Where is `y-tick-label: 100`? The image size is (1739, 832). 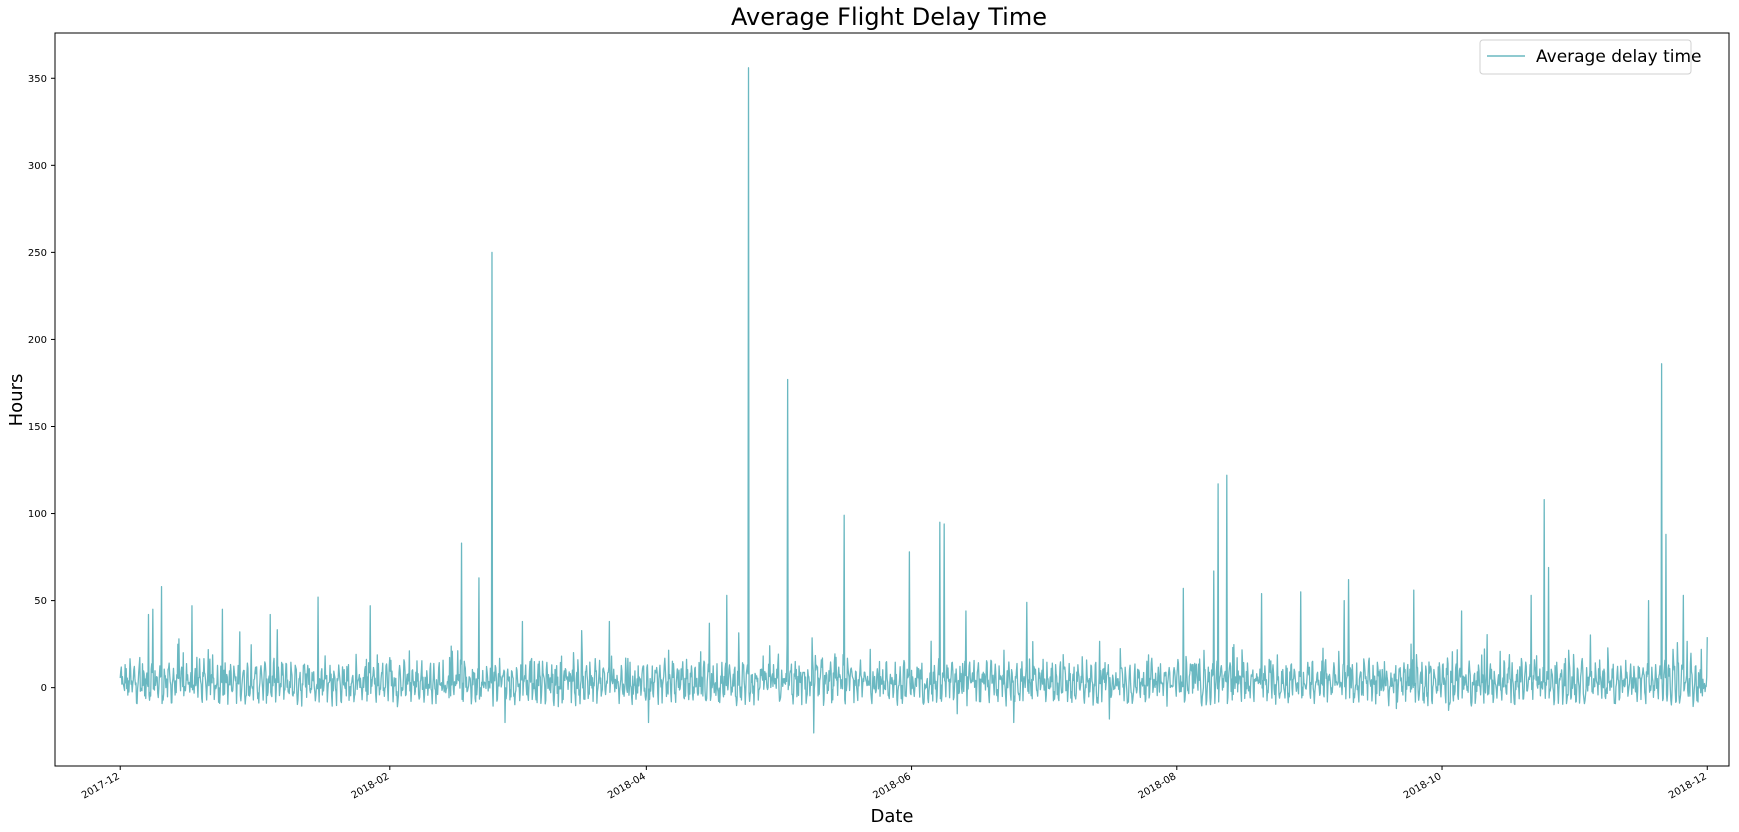 y-tick-label: 100 is located at coordinates (37, 514).